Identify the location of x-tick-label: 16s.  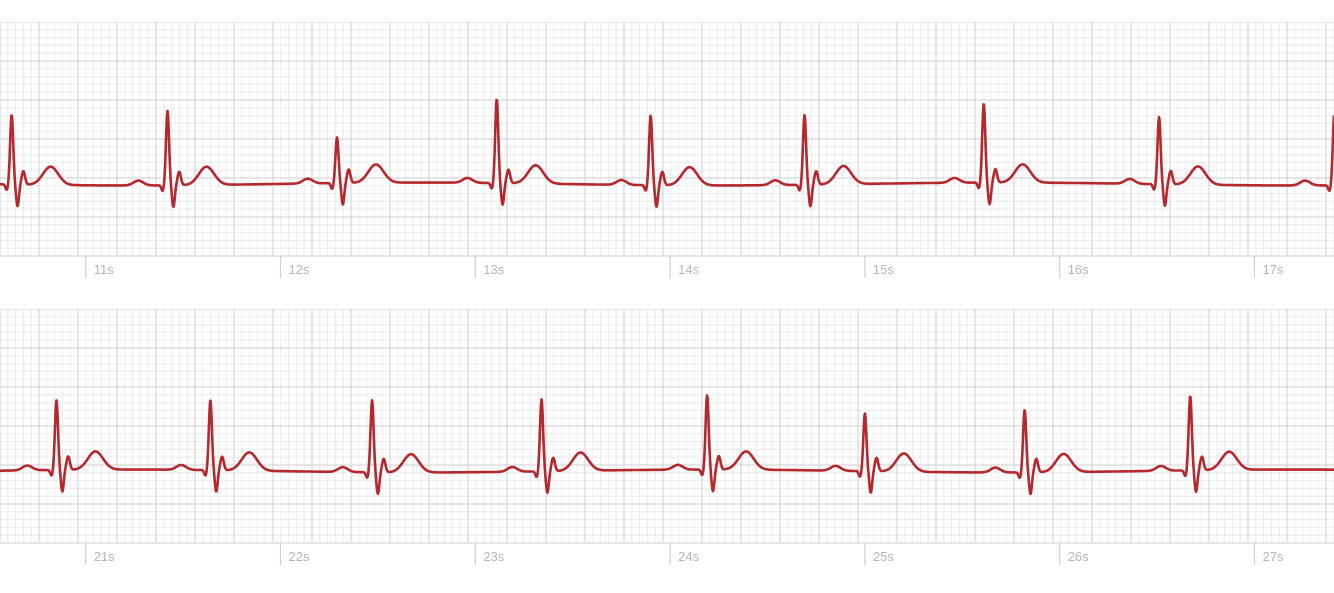
(1078, 269).